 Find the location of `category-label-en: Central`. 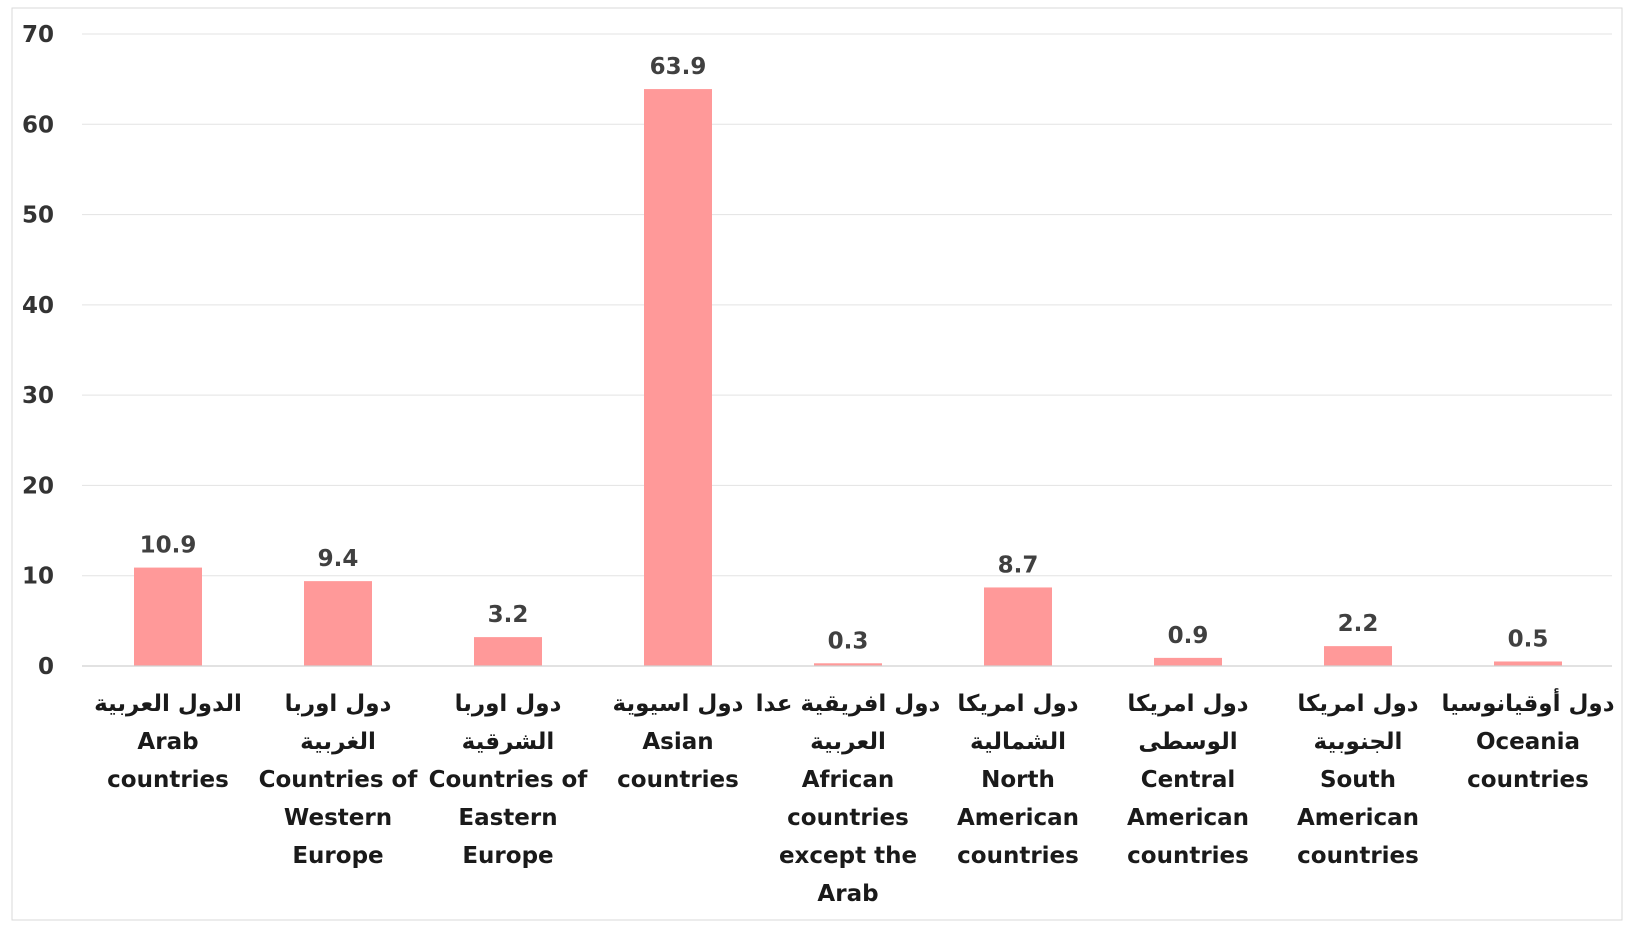

category-label-en: Central is located at coordinates (1188, 780).